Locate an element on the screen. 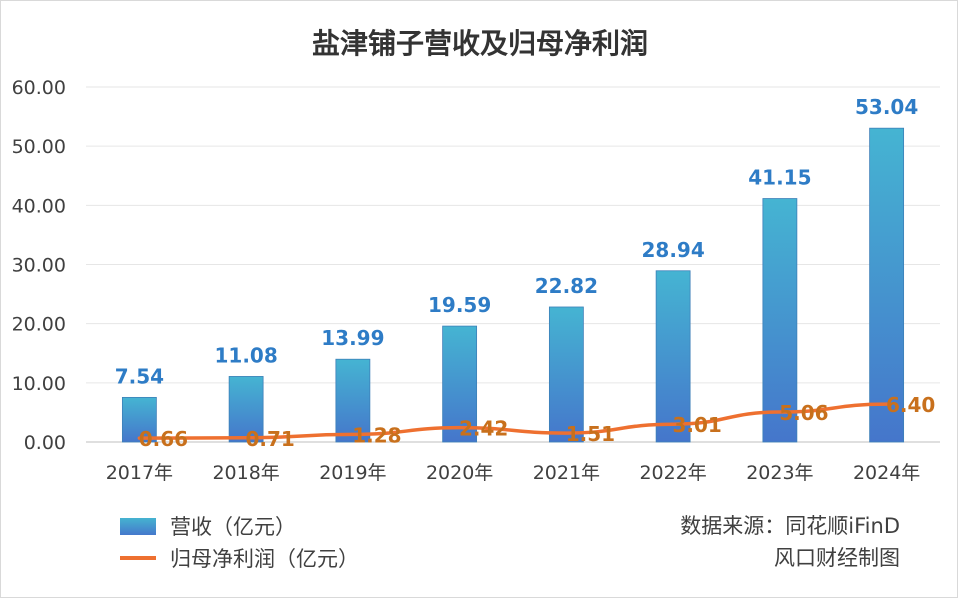 This screenshot has height=600, width=960. x-tick-label: 2023年 is located at coordinates (779, 473).